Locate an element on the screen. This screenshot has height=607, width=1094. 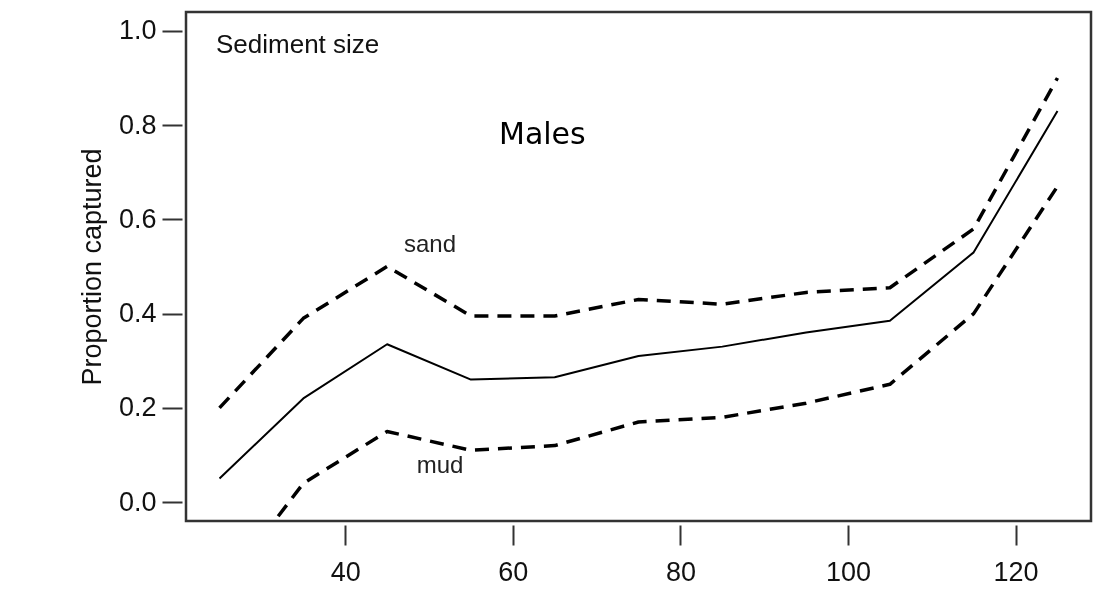
text: Males is located at coordinates (542, 133).